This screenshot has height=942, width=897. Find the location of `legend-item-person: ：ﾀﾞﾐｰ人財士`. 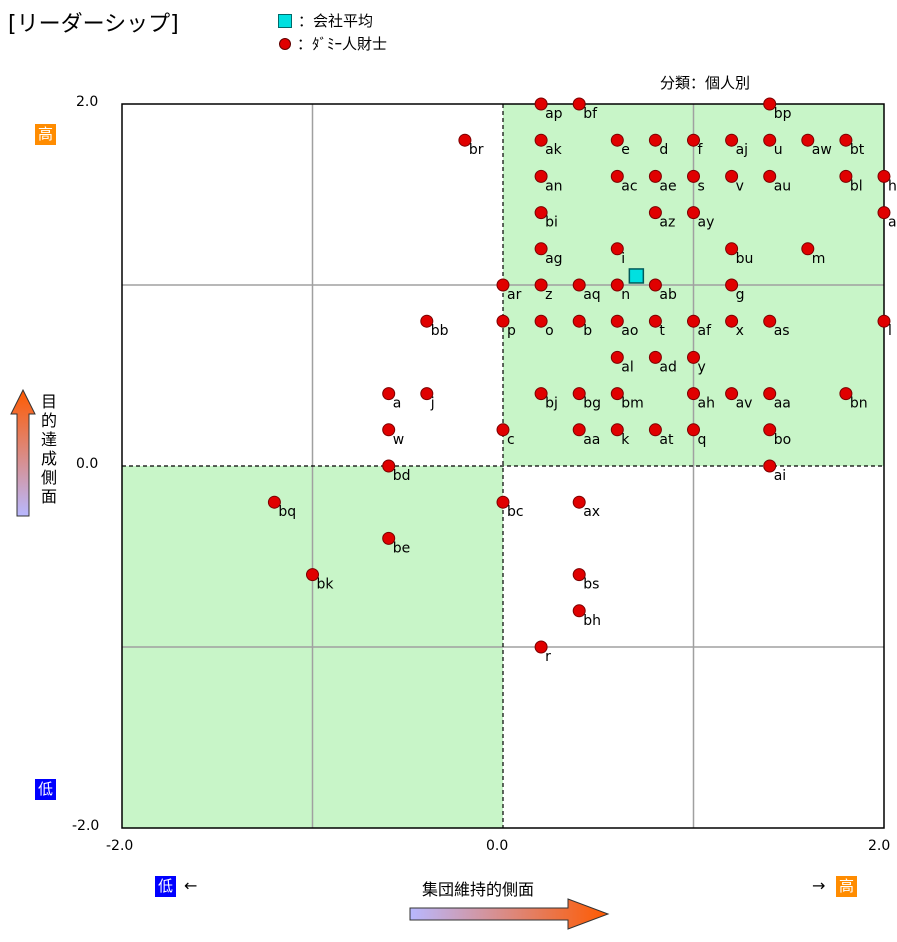

legend-item-person: ：ﾀﾞﾐｰ人財士 is located at coordinates (333, 43).